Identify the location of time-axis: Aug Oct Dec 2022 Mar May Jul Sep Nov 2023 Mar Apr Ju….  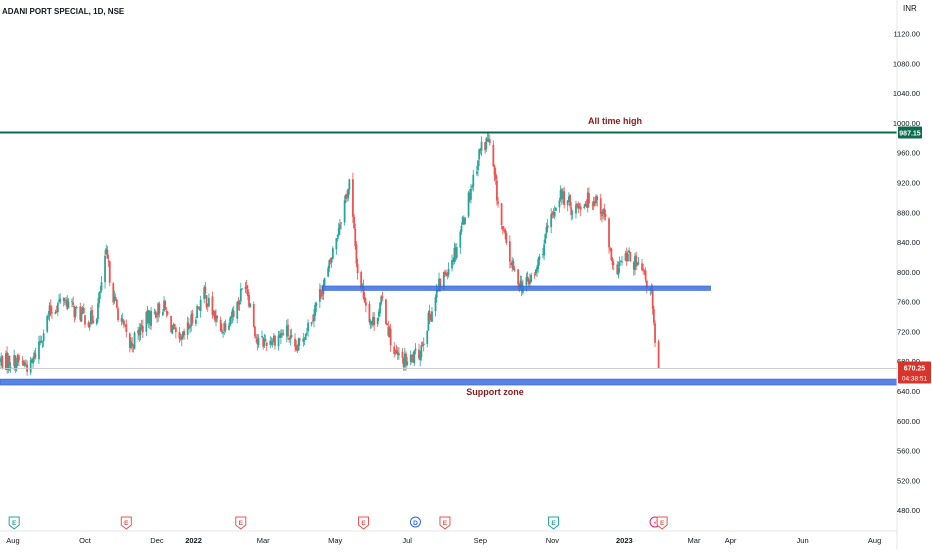
(443, 540).